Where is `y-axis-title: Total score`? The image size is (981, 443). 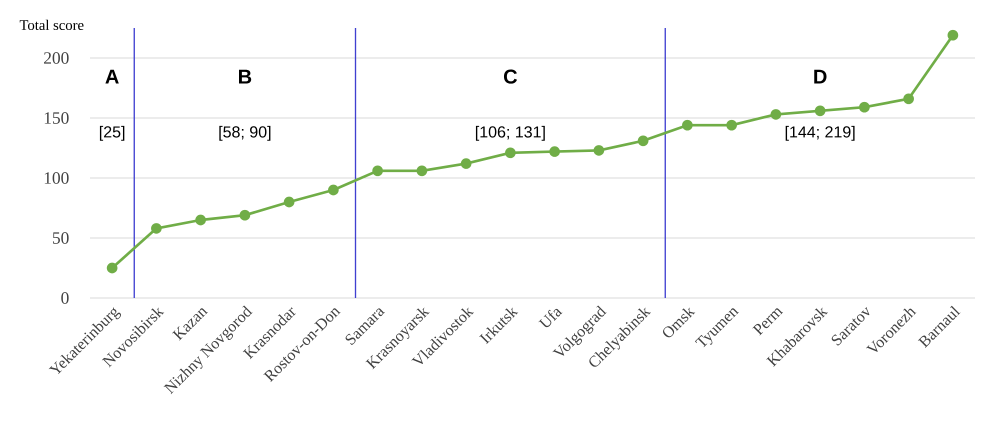
y-axis-title: Total score is located at coordinates (52, 25).